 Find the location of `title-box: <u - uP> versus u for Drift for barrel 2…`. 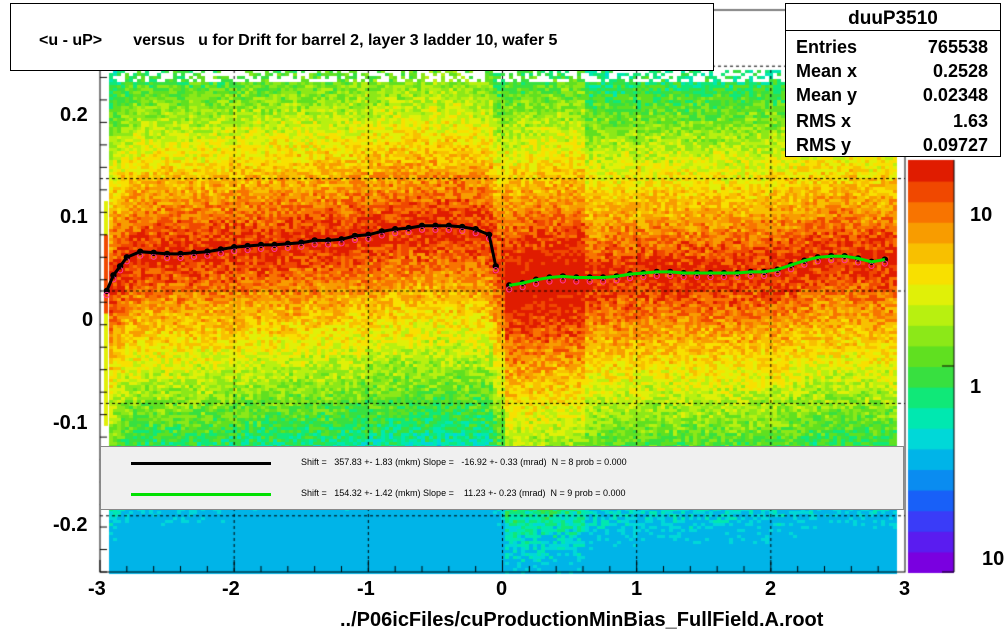

title-box: <u - uP> versus u for Drift for barrel 2… is located at coordinates (362, 37).